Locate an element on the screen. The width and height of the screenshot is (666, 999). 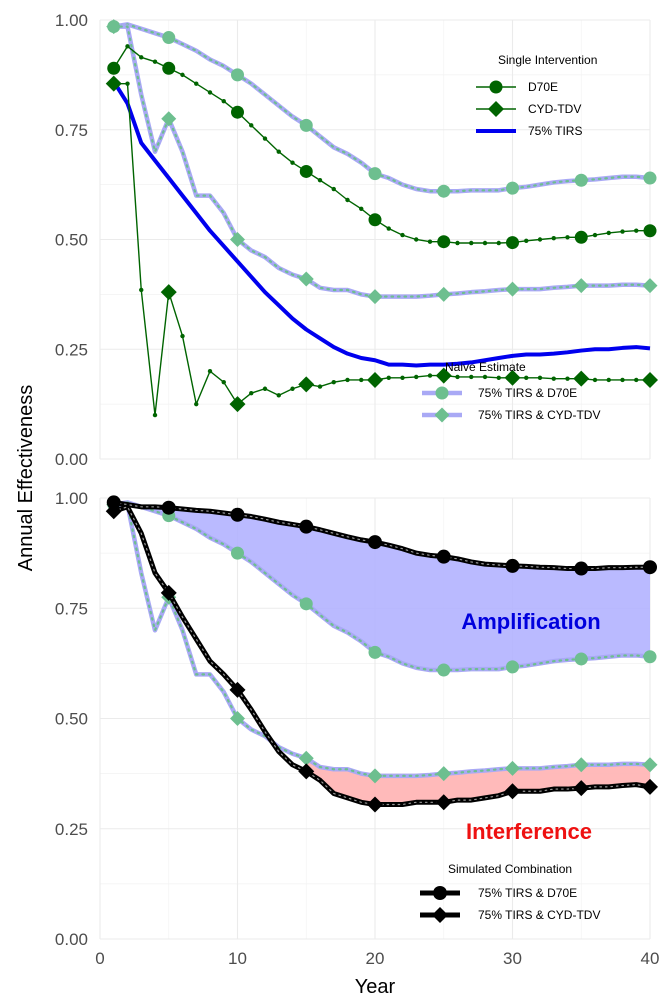
shaded-region-amplification is located at coordinates (381, 586).